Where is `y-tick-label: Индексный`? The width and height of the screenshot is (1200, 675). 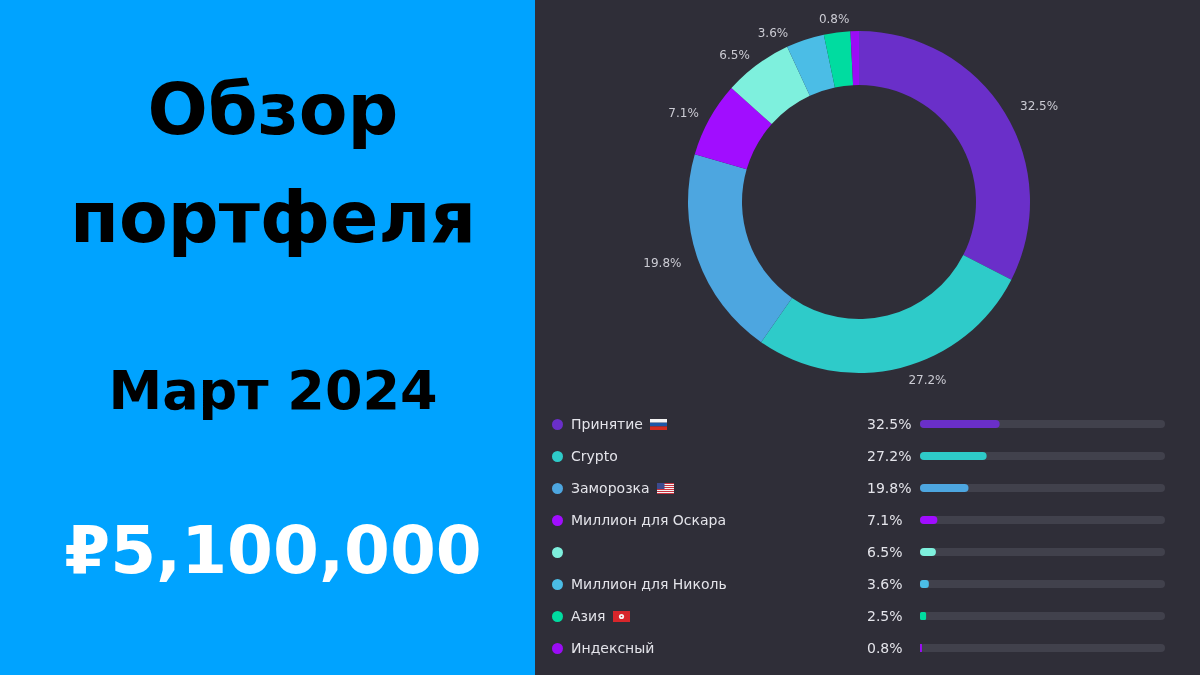 y-tick-label: Индексный is located at coordinates (613, 648).